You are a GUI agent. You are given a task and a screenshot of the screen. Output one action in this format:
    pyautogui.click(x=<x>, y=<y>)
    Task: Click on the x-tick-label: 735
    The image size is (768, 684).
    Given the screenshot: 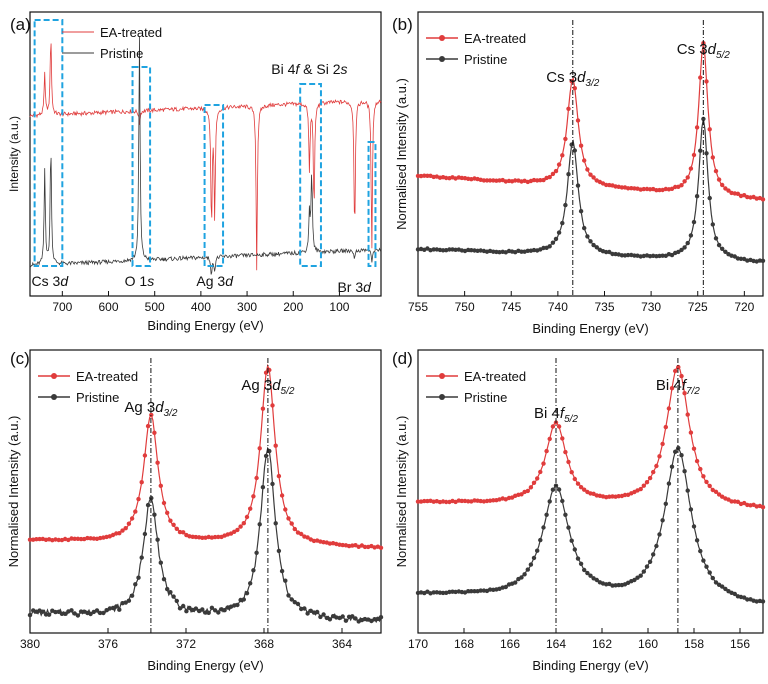 What is the action you would take?
    pyautogui.click(x=604, y=307)
    